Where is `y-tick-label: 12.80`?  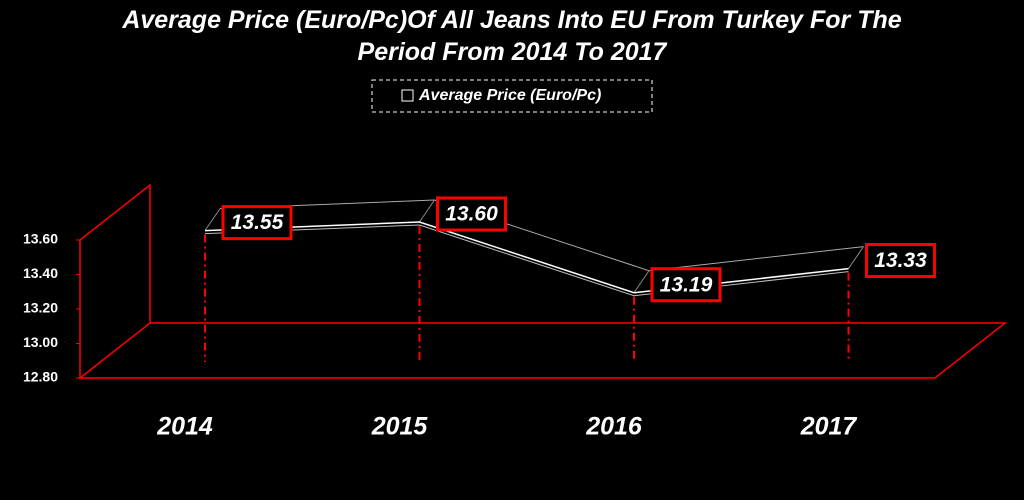
y-tick-label: 12.80 is located at coordinates (40, 377).